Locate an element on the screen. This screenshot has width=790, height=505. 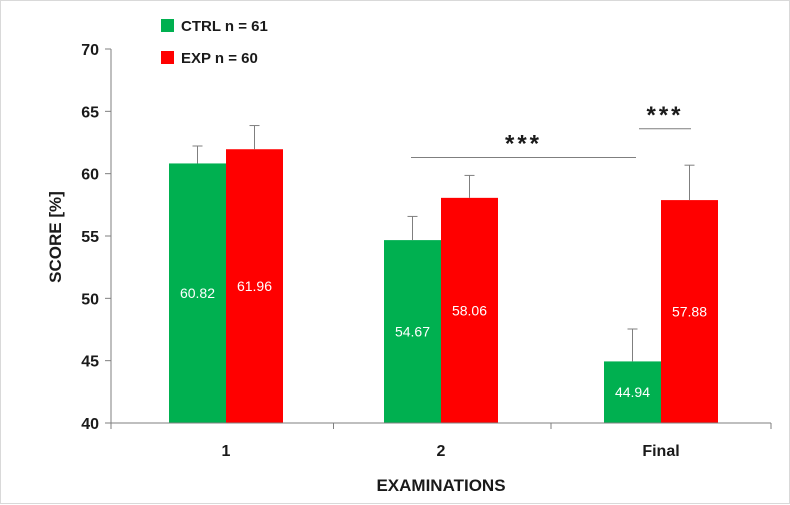
y-tick-label: 60 is located at coordinates (90, 175).